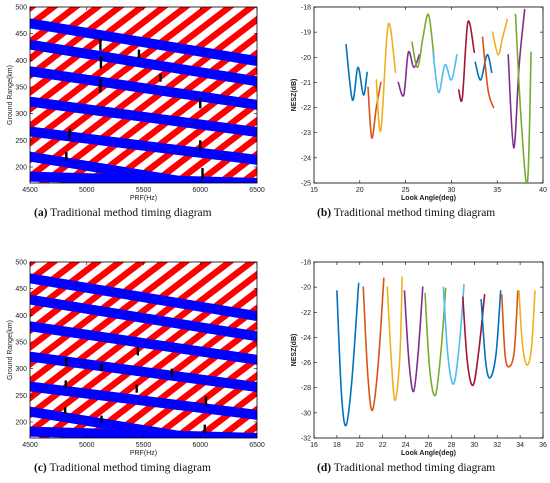 Image resolution: width=550 pixels, height=483 pixels. I want to click on x-tick-label: 34, so click(520, 445).